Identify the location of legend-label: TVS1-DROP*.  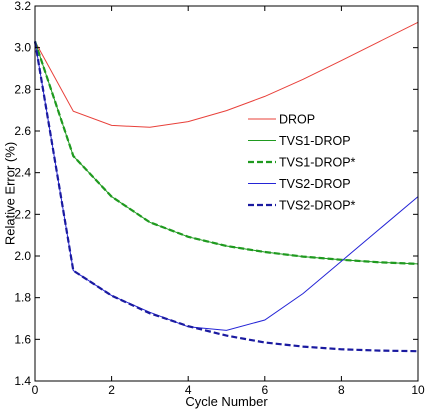
(317, 163).